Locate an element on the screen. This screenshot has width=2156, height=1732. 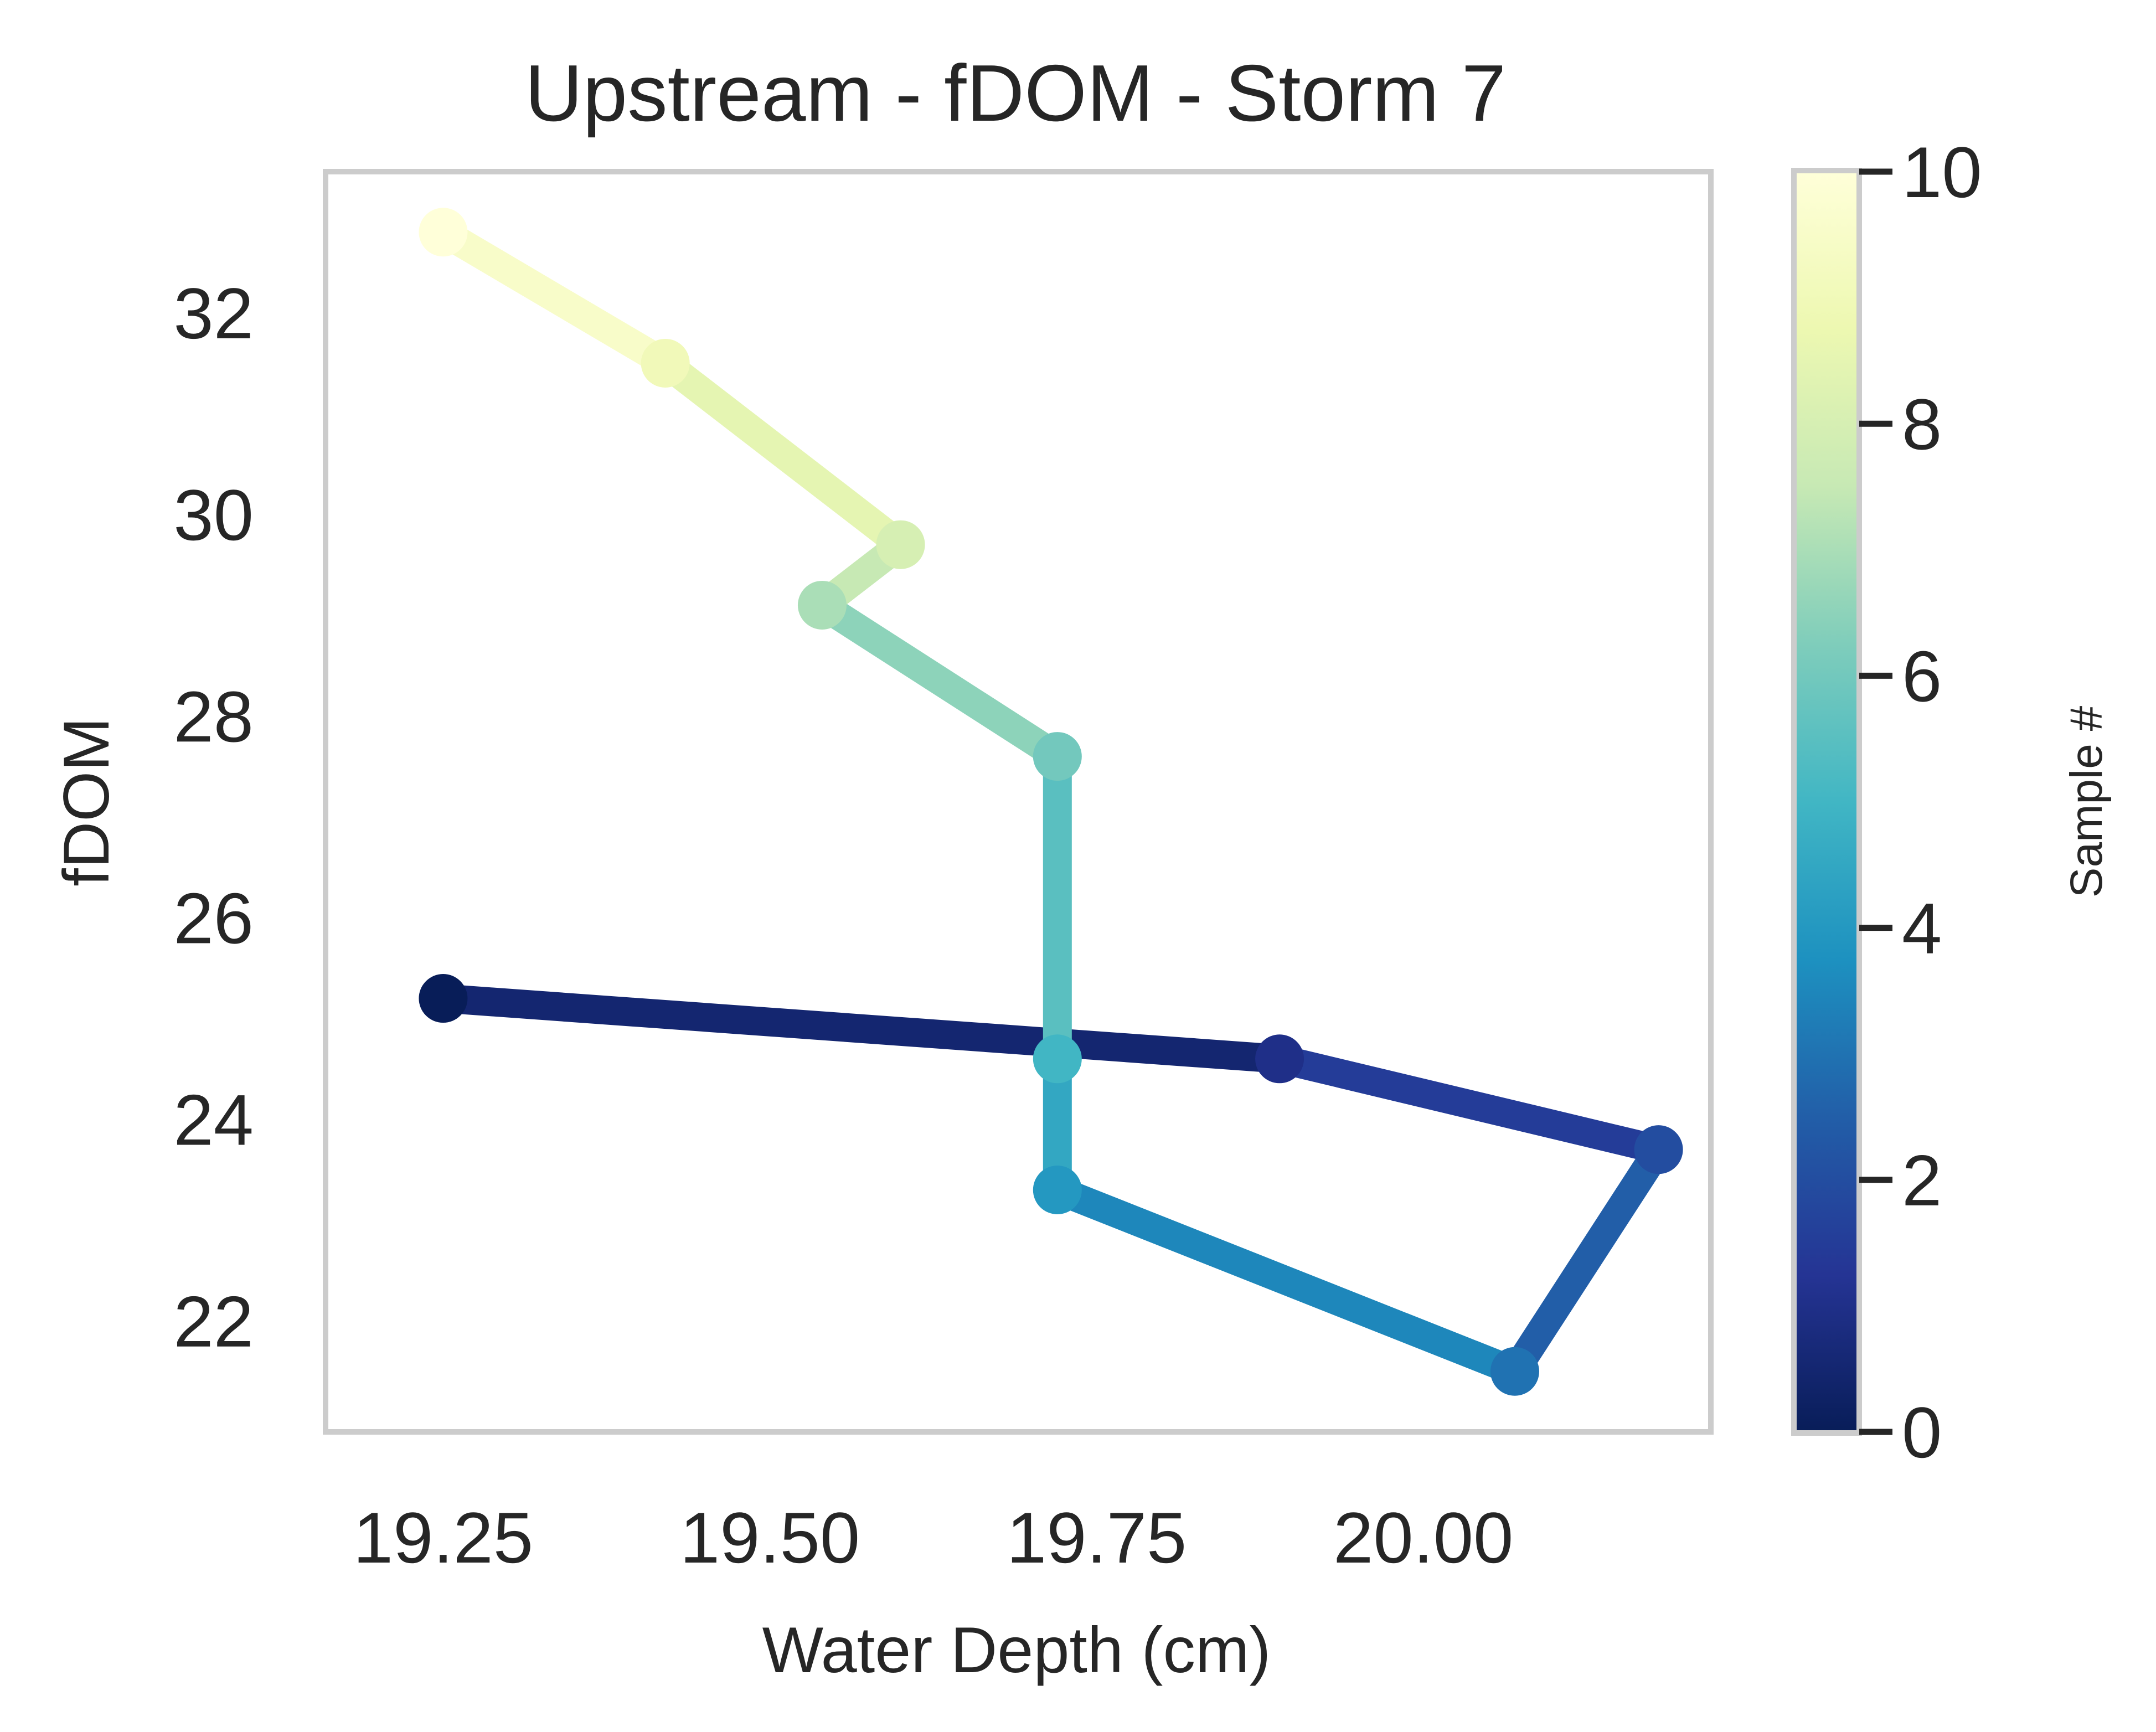
colorbar-label: Sample # is located at coordinates (2086, 801).